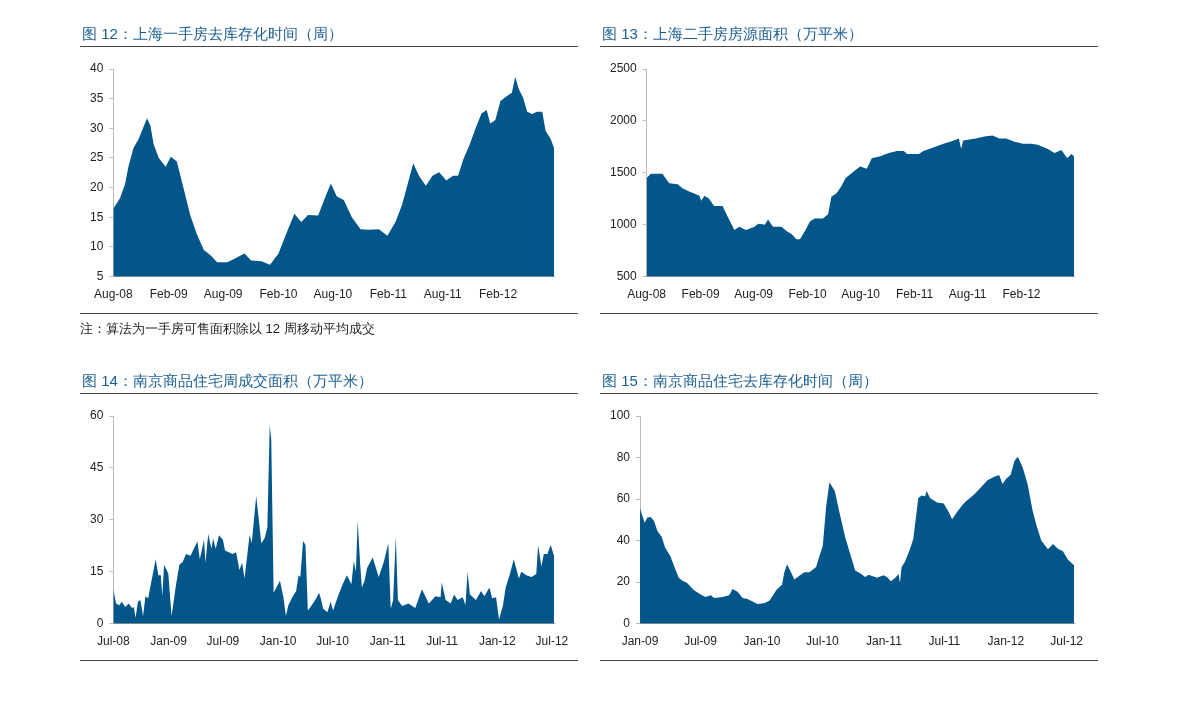  Describe the element at coordinates (96, 467) in the screenshot. I see `y-tick-label: 45` at that location.